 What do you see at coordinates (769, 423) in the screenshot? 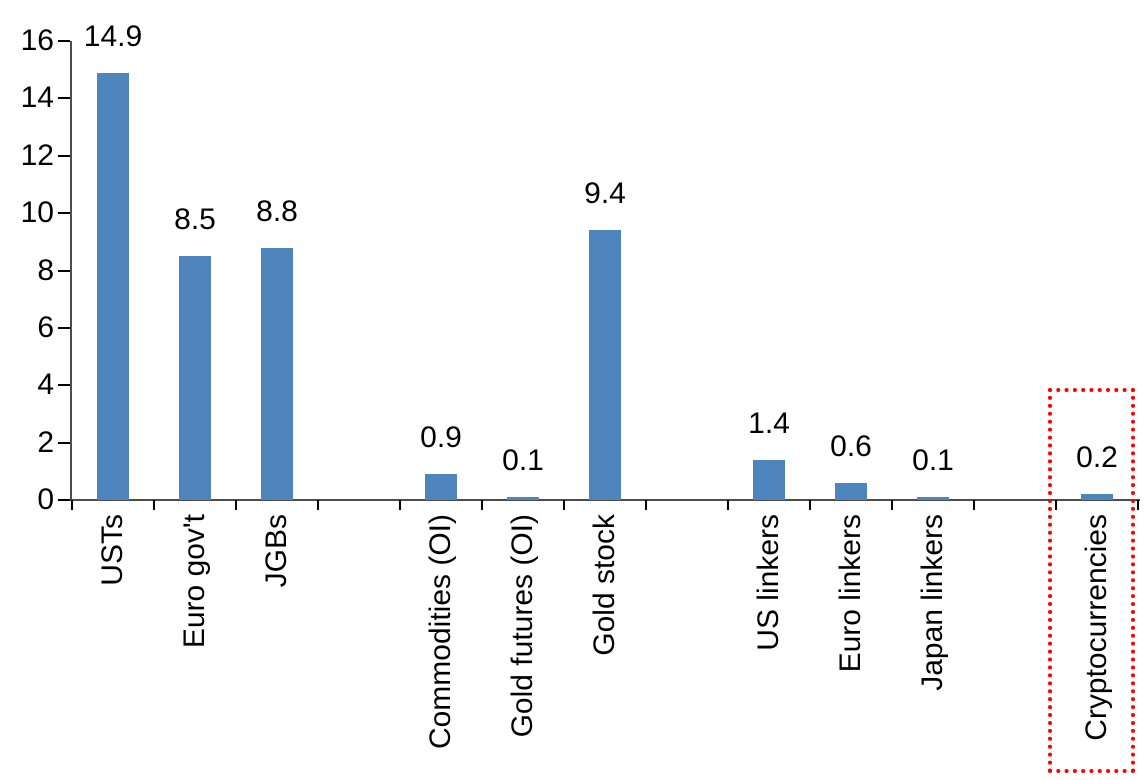
I see `bar-value-label: 1.4` at bounding box center [769, 423].